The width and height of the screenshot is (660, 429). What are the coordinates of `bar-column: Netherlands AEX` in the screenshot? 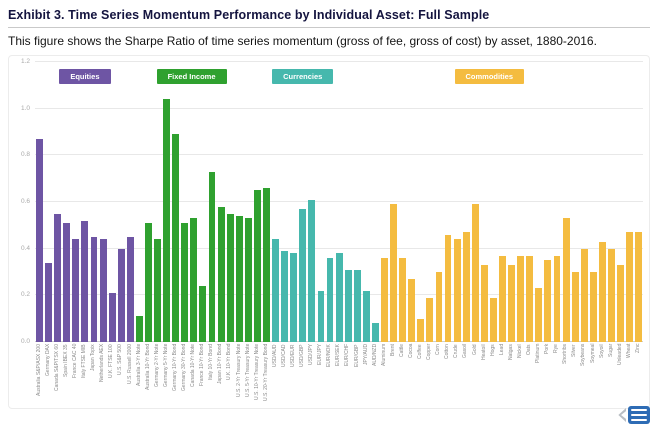 It's located at (103, 234).